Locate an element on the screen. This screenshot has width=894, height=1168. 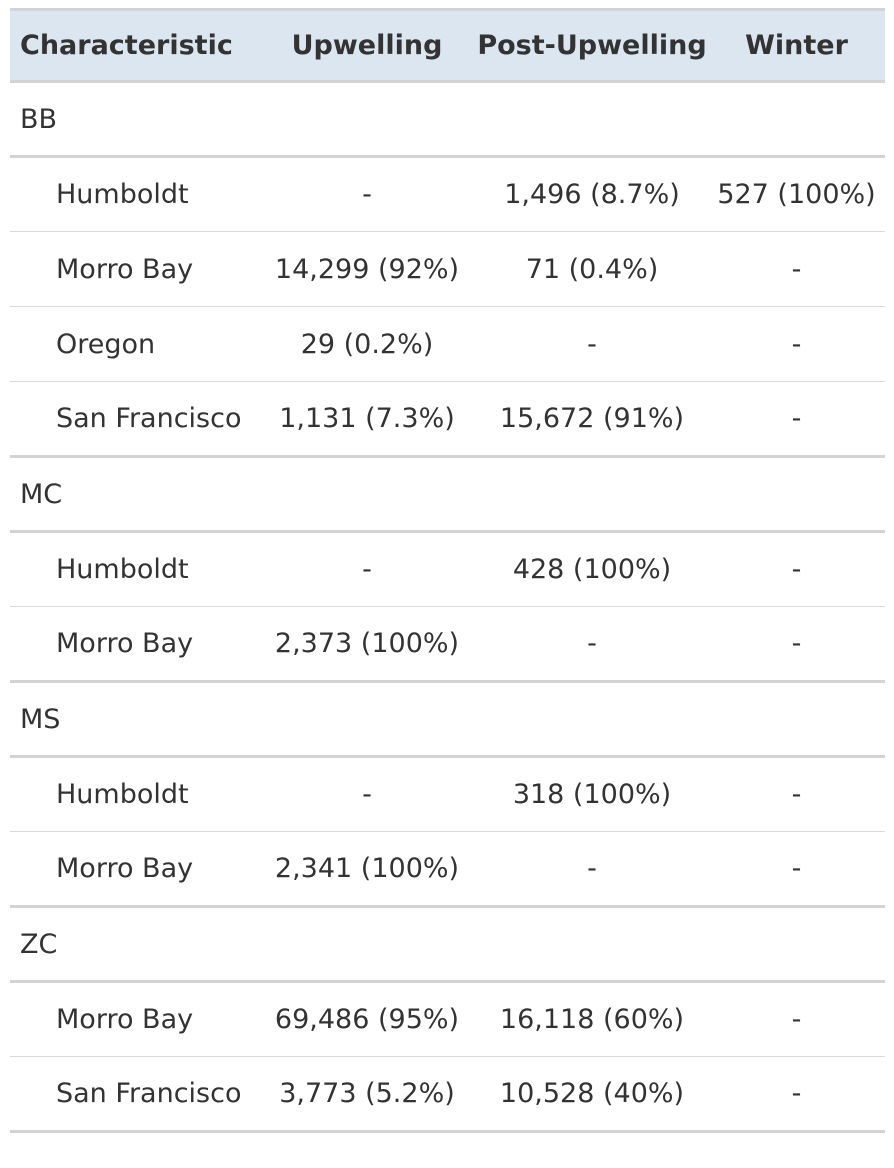
group-row-mc: MC is located at coordinates (447, 494).